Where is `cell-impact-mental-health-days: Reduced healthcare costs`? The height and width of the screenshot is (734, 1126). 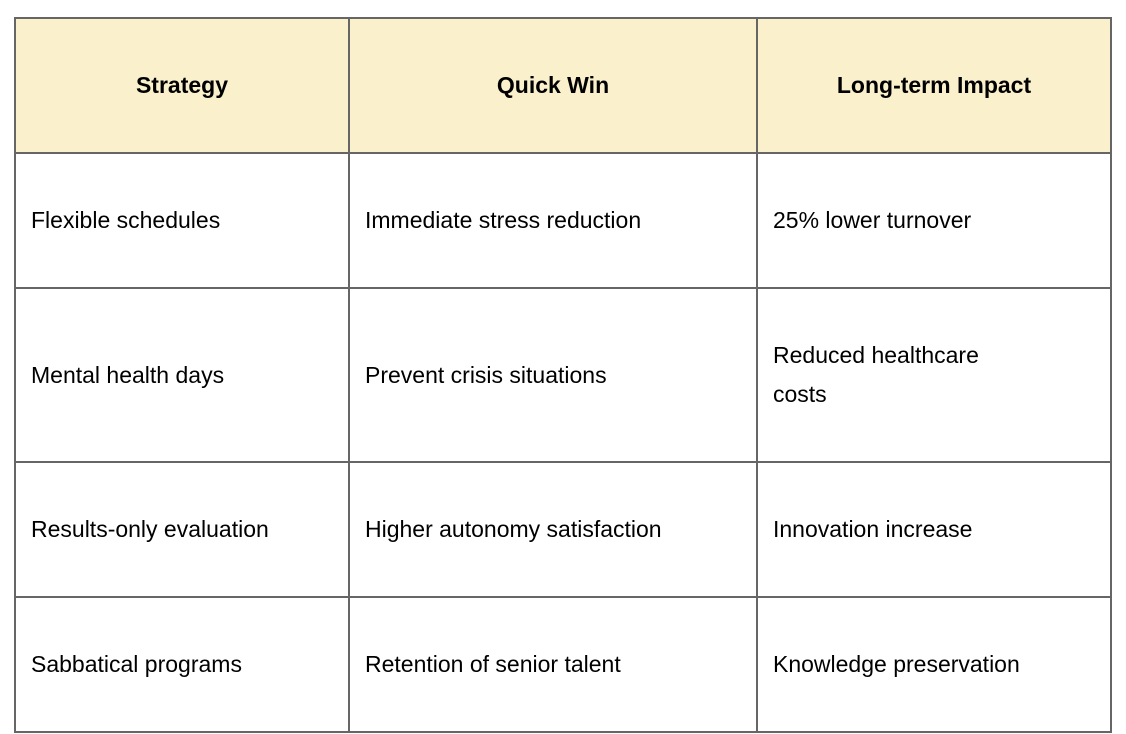
cell-impact-mental-health-days: Reduced healthcare costs is located at coordinates (934, 375).